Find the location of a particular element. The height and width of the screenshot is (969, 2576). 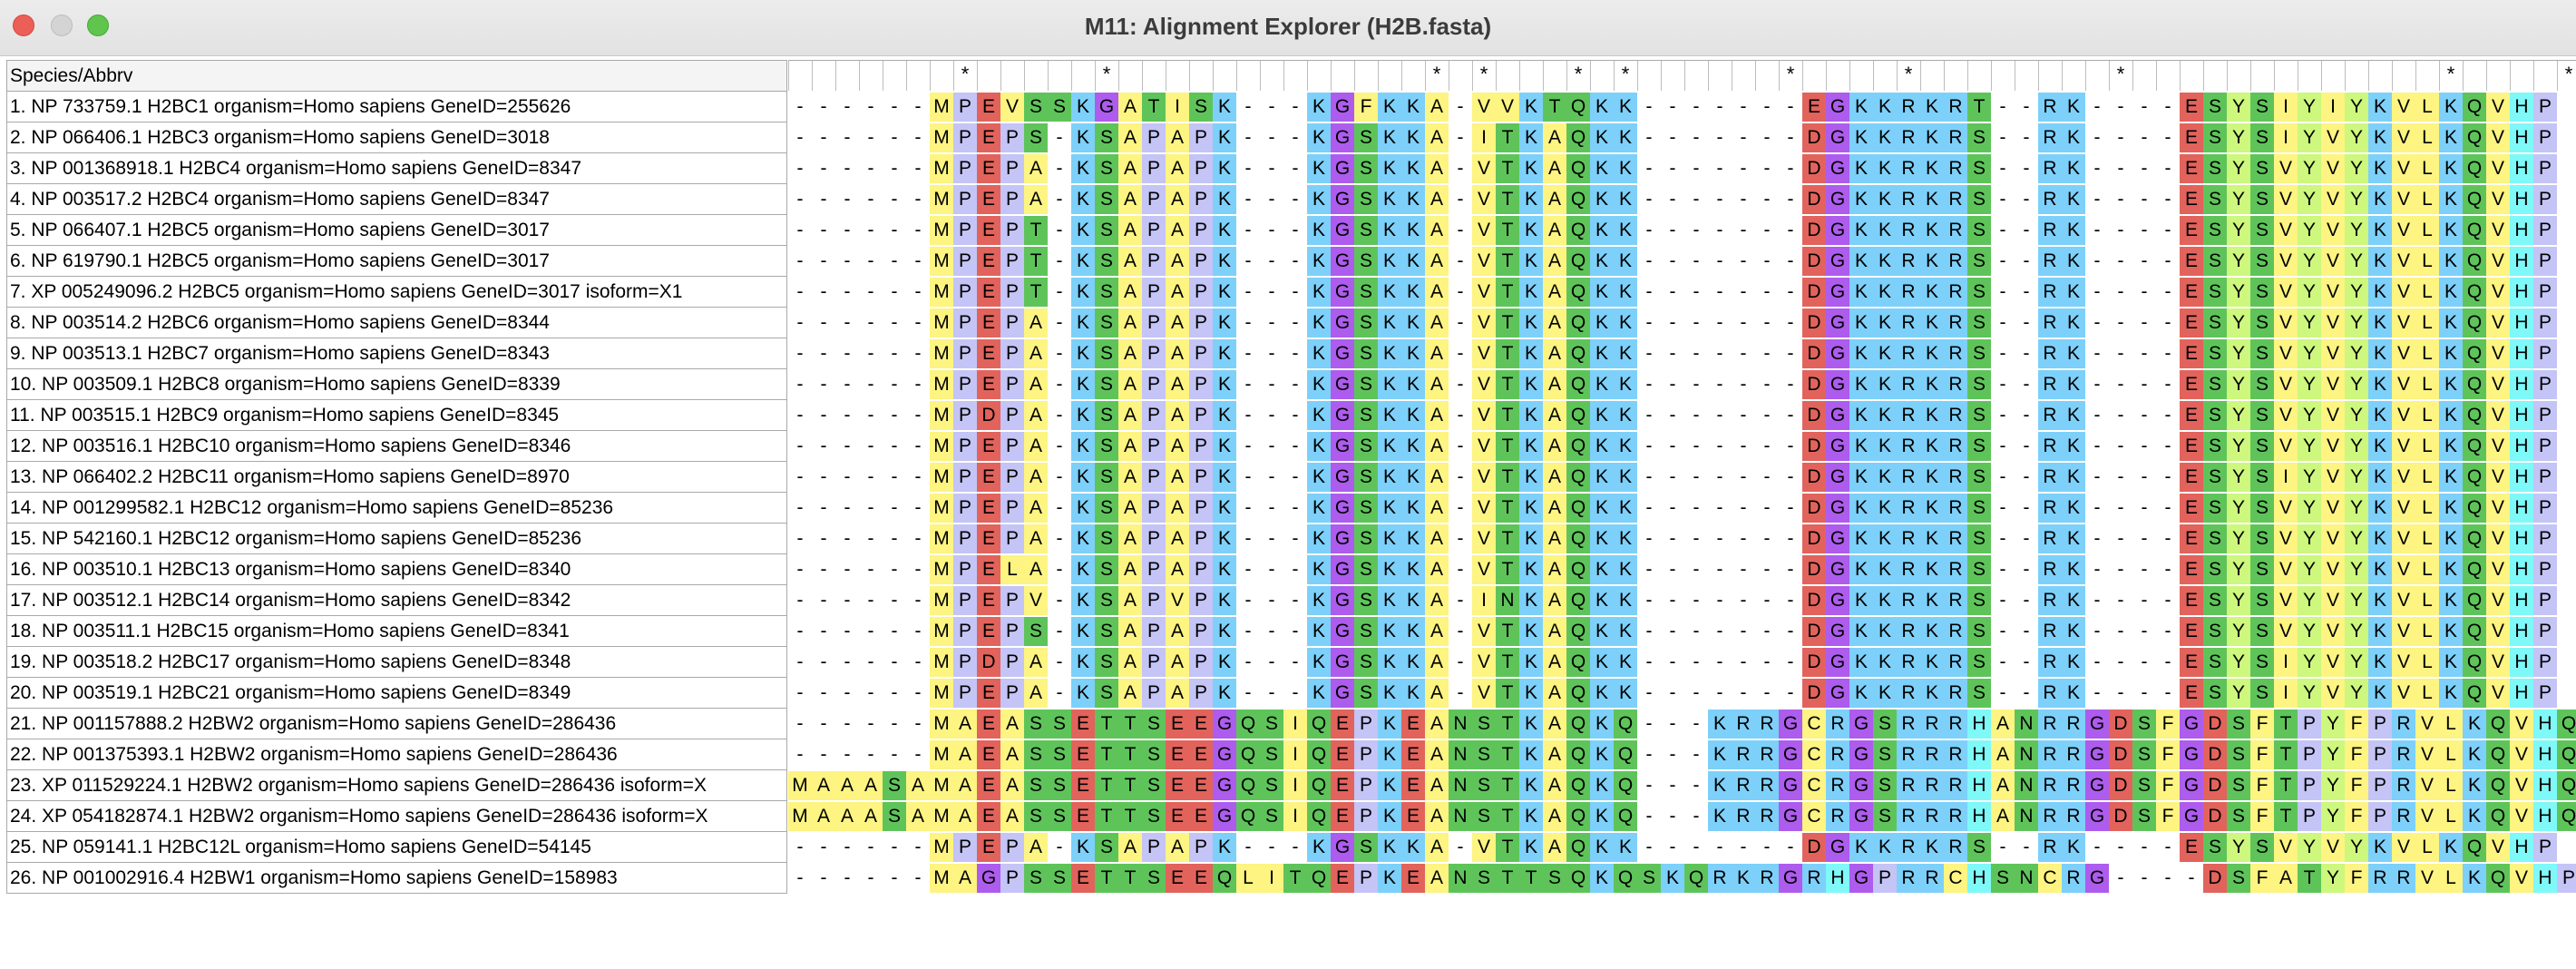

residue-cell: C is located at coordinates (1814, 786).